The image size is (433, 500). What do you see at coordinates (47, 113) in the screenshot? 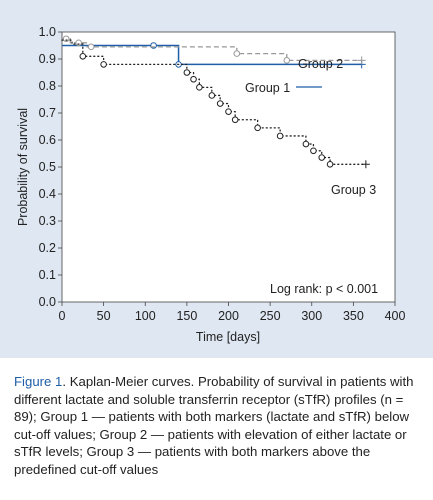
I see `y-tick-label: 0.7` at bounding box center [47, 113].